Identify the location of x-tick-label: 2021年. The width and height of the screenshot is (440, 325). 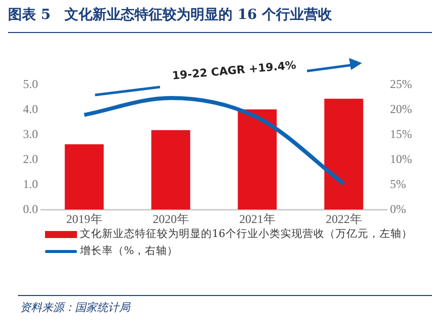
(257, 219).